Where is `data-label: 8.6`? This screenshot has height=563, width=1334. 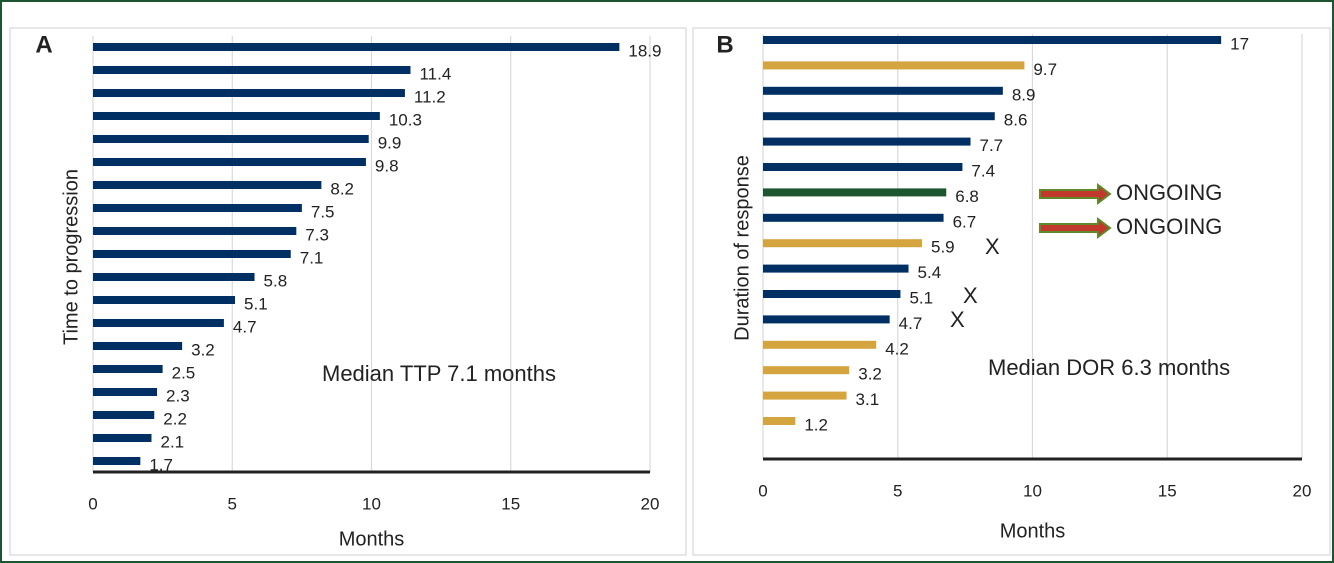 data-label: 8.6 is located at coordinates (1016, 120).